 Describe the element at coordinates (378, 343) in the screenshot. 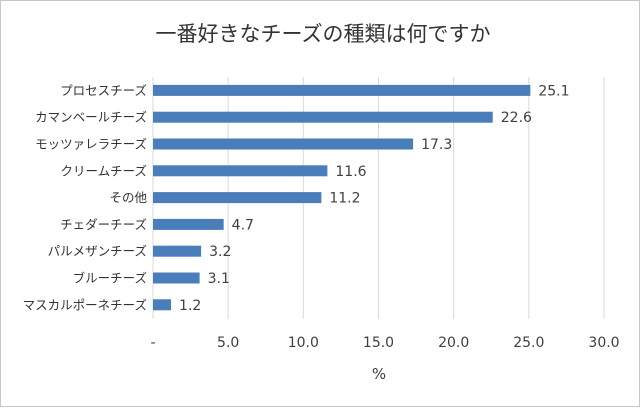

I see `x-tick-label: 15.0` at that location.